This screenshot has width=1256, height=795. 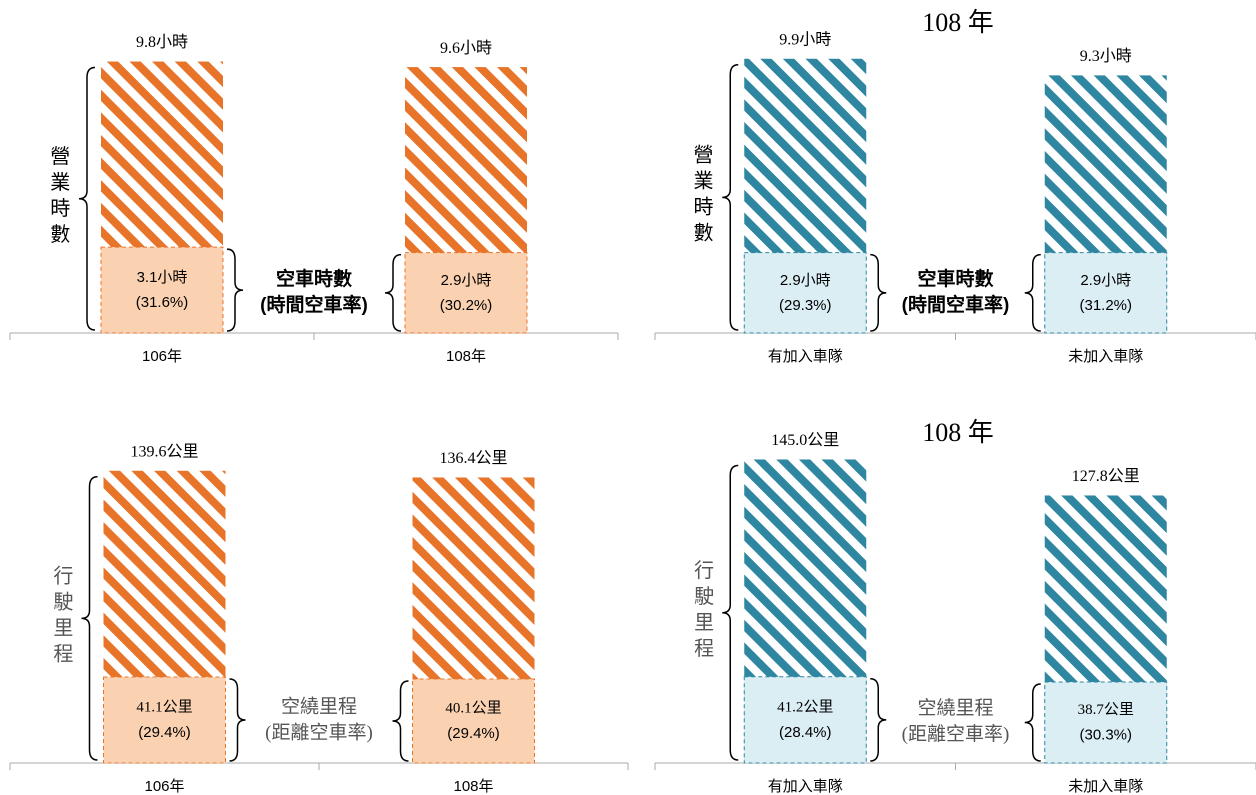 What do you see at coordinates (805, 305) in the screenshot?
I see `share-label: (29.3%)` at bounding box center [805, 305].